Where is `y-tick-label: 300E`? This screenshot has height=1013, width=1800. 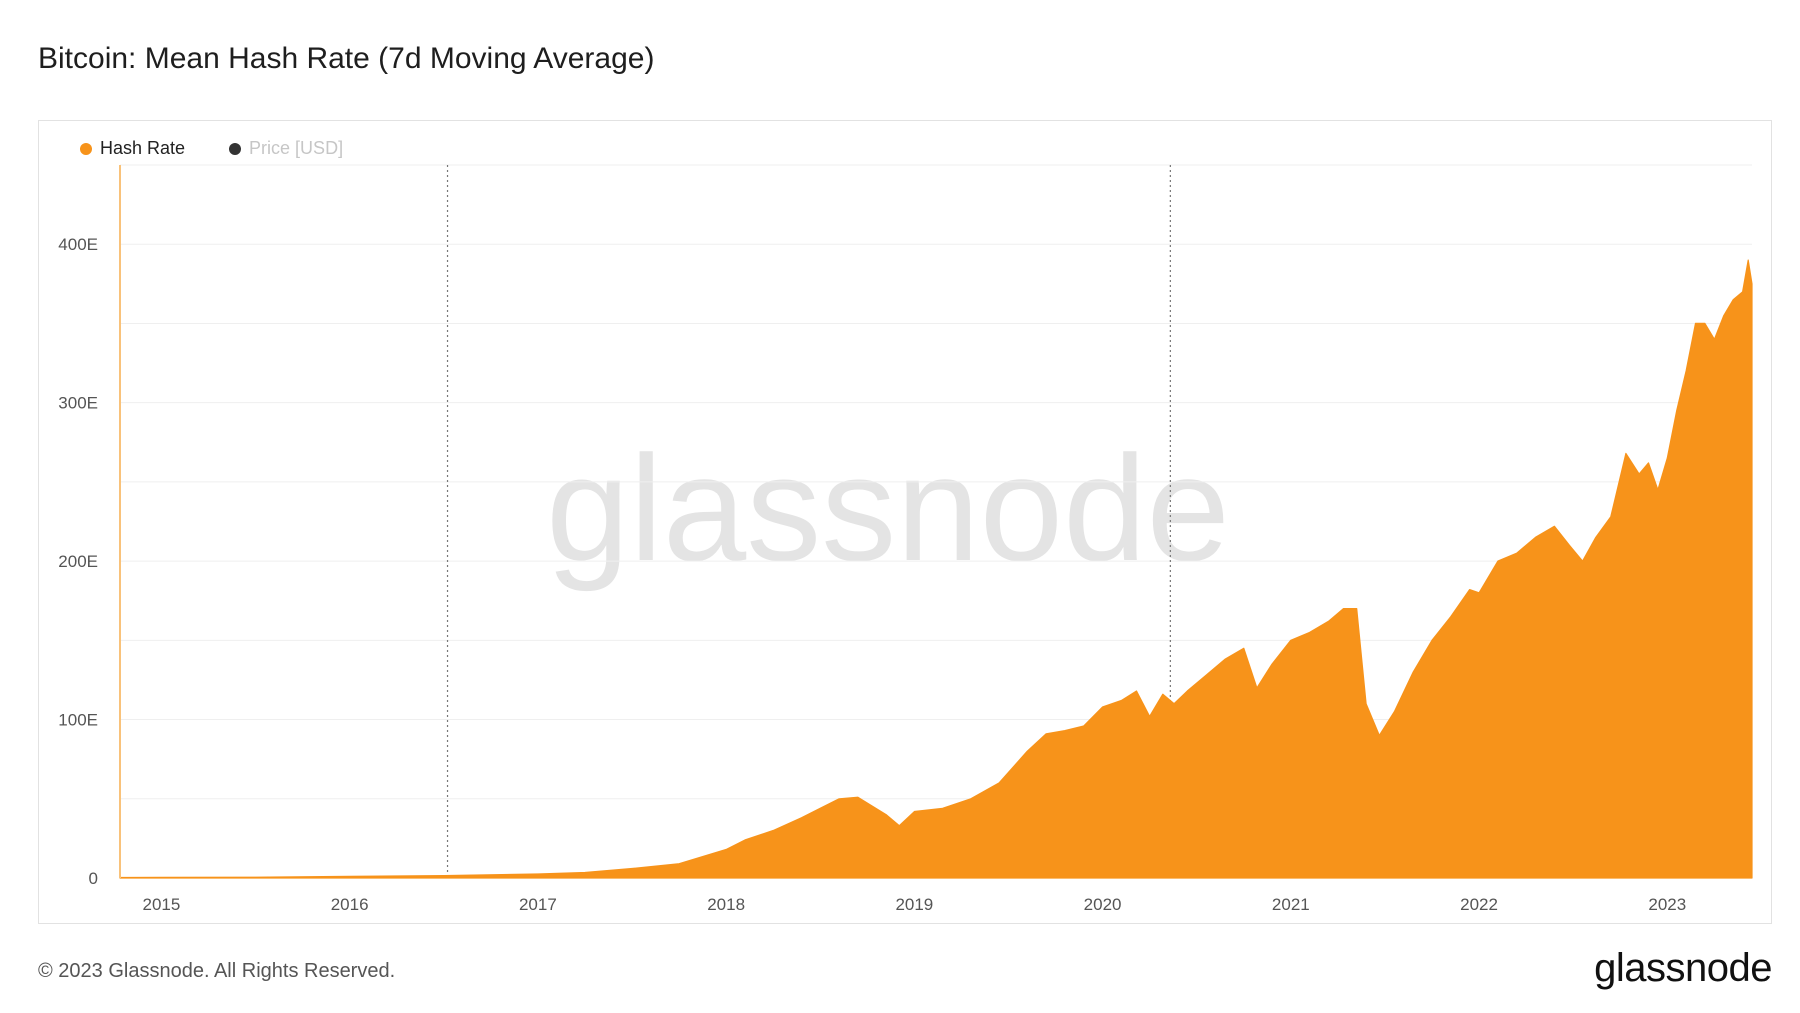
y-tick-label: 300E is located at coordinates (78, 403).